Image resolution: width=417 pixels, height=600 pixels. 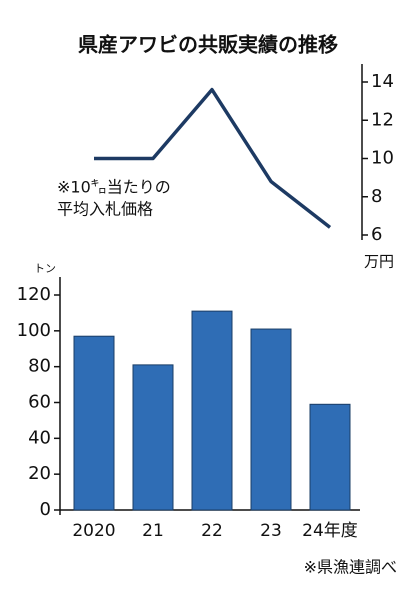 What do you see at coordinates (45, 268) in the screenshot?
I see `y-unit: トン` at bounding box center [45, 268].